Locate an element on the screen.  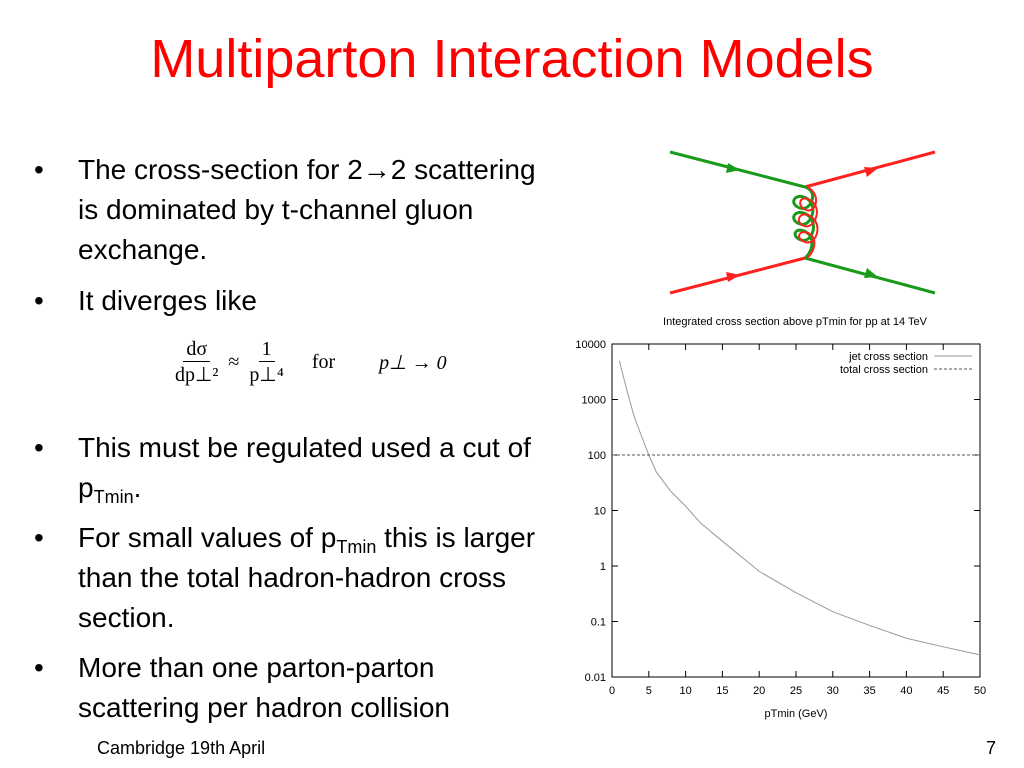
denominator: p⊥⁴ is located at coordinates (266, 375).